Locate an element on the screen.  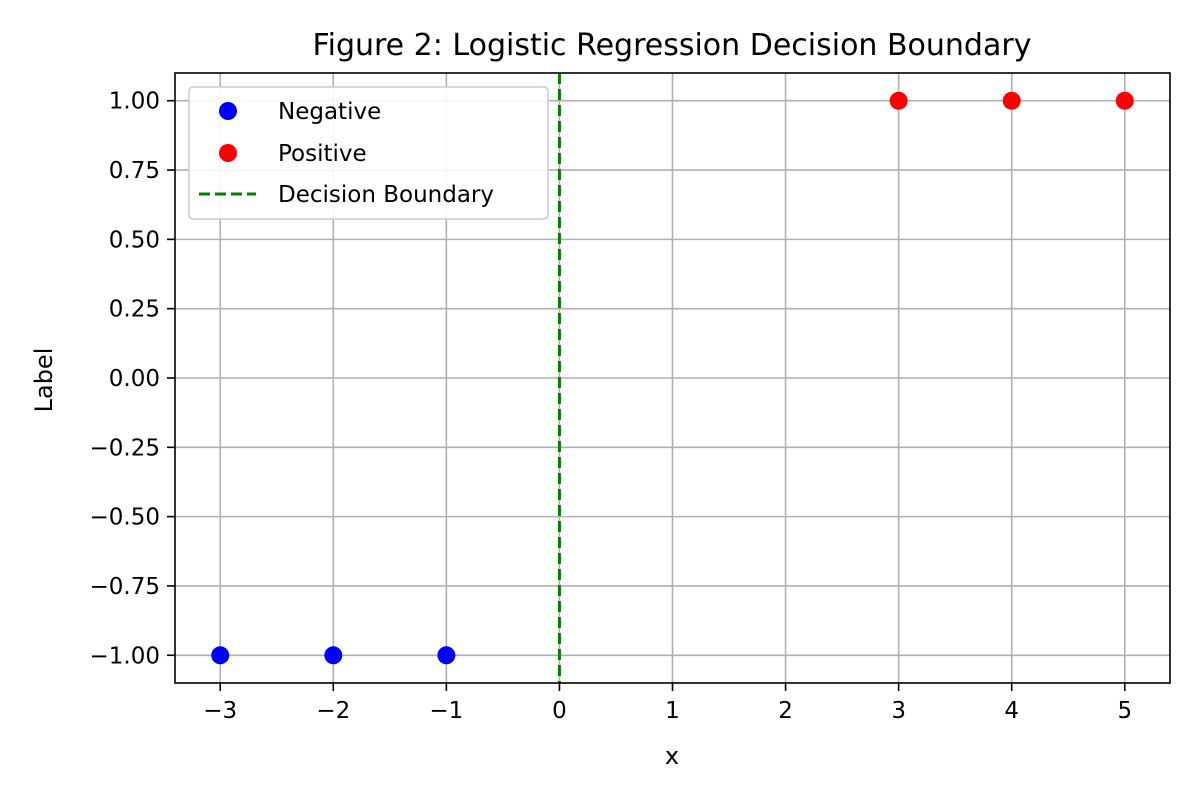
y-tick-label: 1.00 is located at coordinates (134, 102).